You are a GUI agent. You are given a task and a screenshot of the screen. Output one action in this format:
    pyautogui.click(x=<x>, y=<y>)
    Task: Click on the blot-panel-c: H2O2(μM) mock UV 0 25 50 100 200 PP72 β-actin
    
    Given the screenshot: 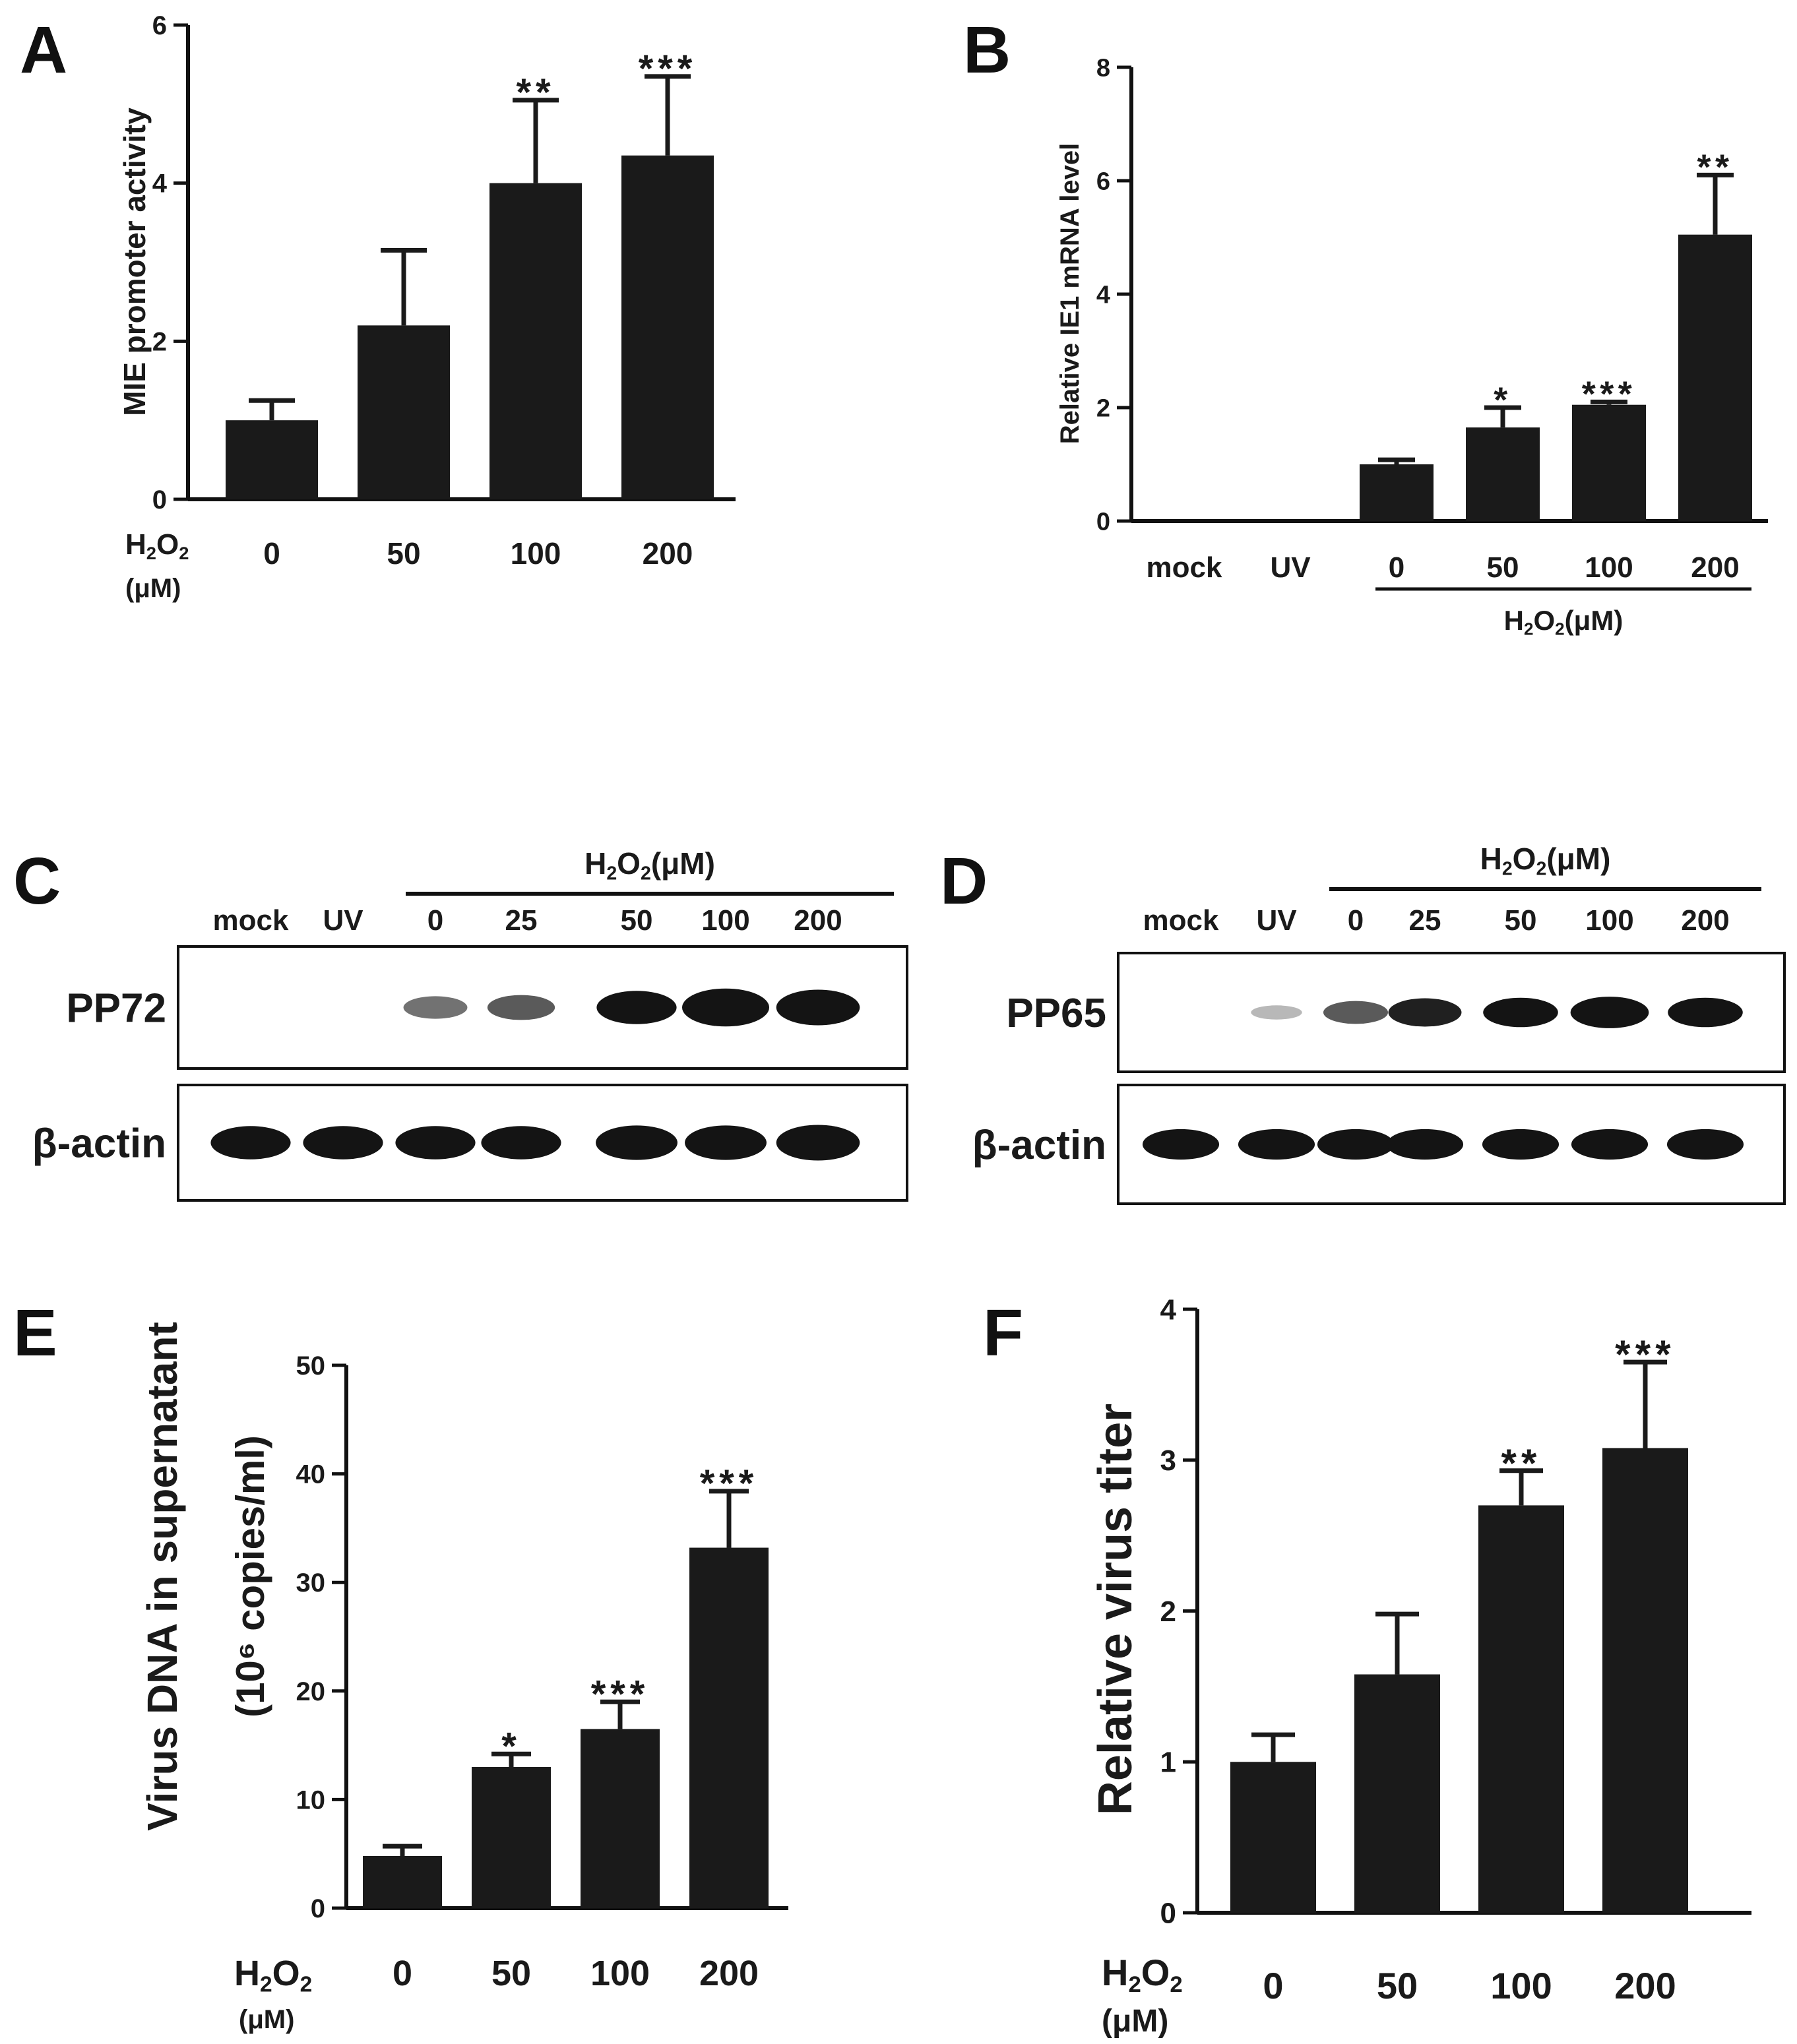 What is the action you would take?
    pyautogui.click(x=470, y=1024)
    